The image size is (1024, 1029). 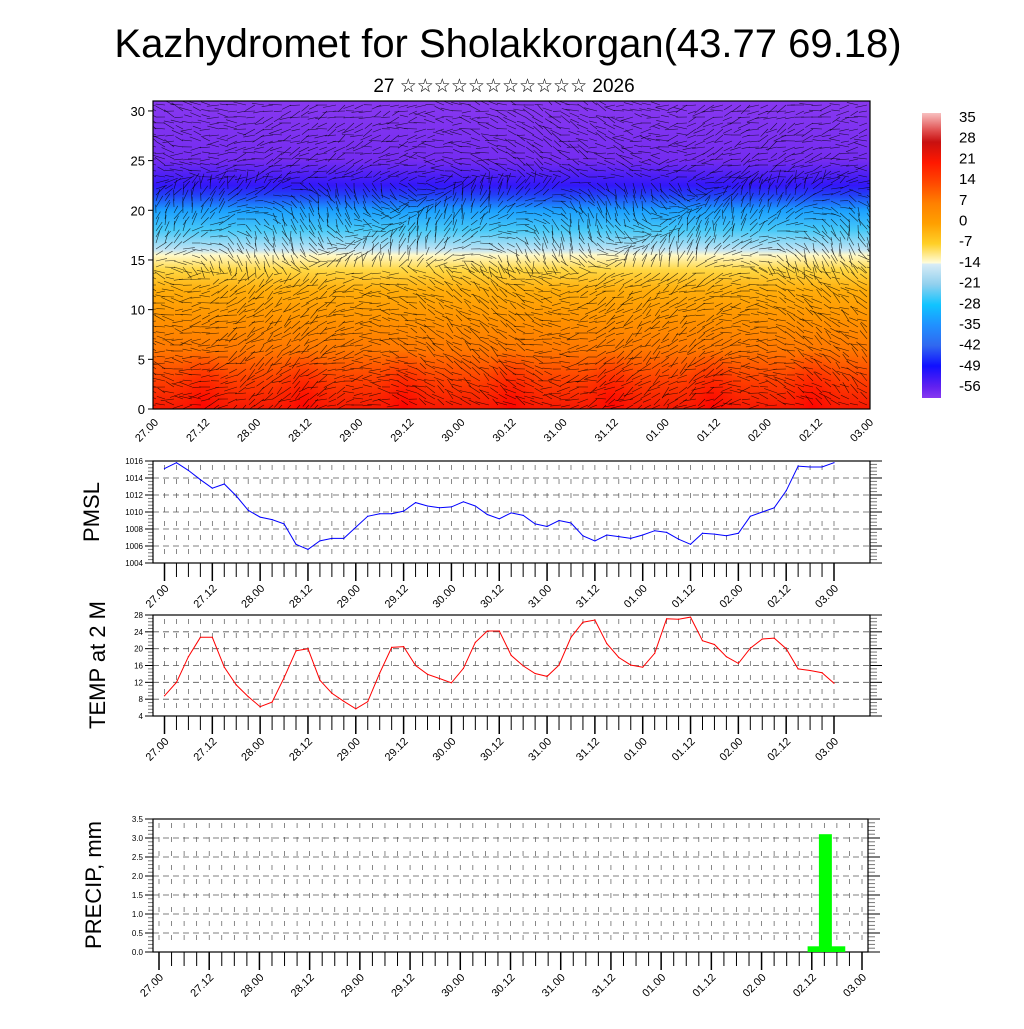 What do you see at coordinates (93, 885) in the screenshot?
I see `precip-axis-label: PRECIP, mm` at bounding box center [93, 885].